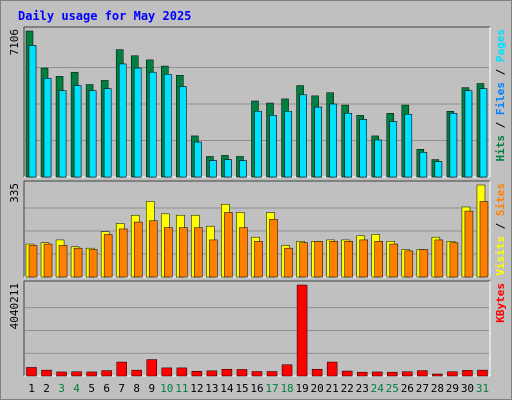  What do you see at coordinates (196, 388) in the screenshot?
I see `x-tick-label: 12` at bounding box center [196, 388].